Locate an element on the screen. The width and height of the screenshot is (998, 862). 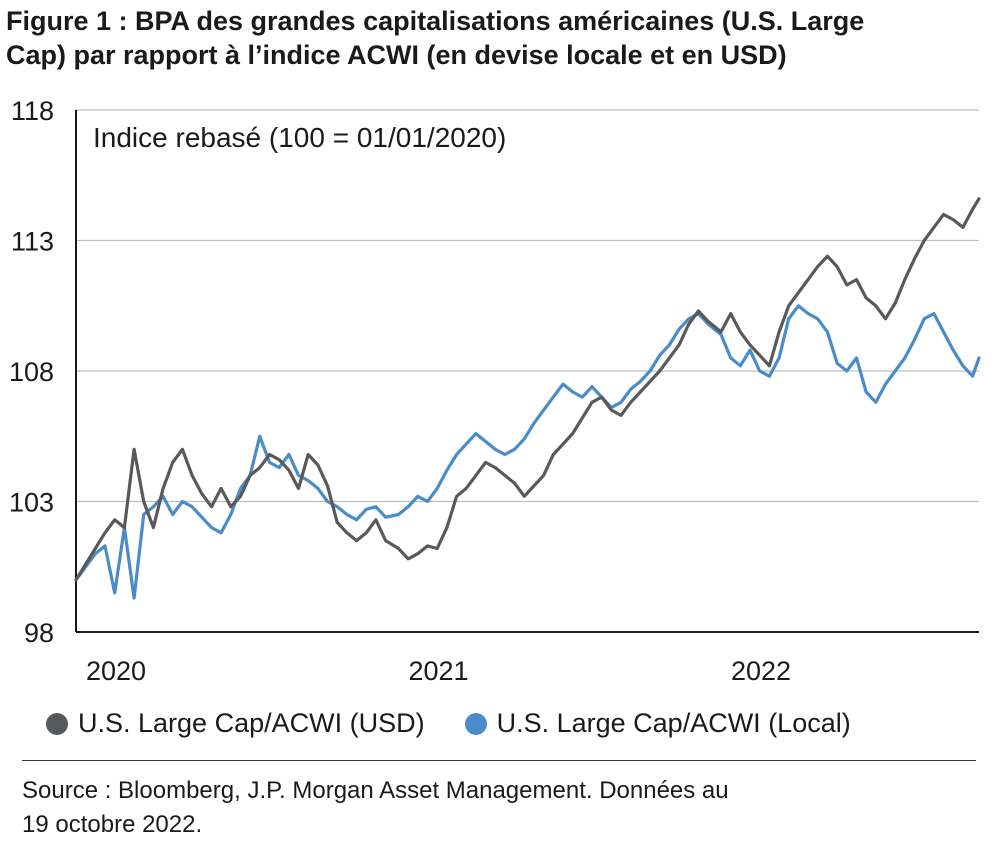
y-tick-label-113: 113 is located at coordinates (32, 242).